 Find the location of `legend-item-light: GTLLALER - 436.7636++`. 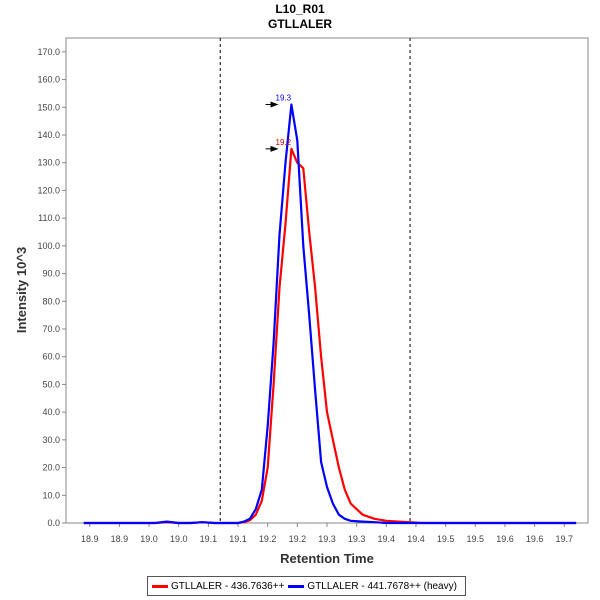

legend-item-light: GTLLALER - 436.7636++ is located at coordinates (218, 586).